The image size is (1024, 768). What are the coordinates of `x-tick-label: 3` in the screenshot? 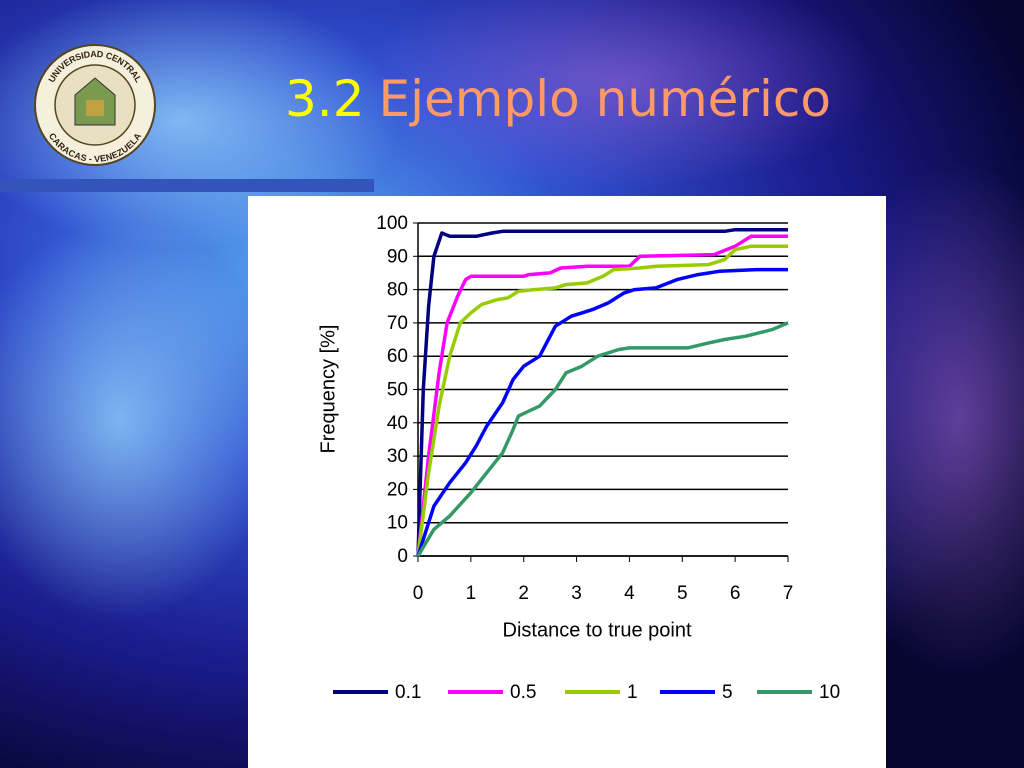 It's located at (576, 593).